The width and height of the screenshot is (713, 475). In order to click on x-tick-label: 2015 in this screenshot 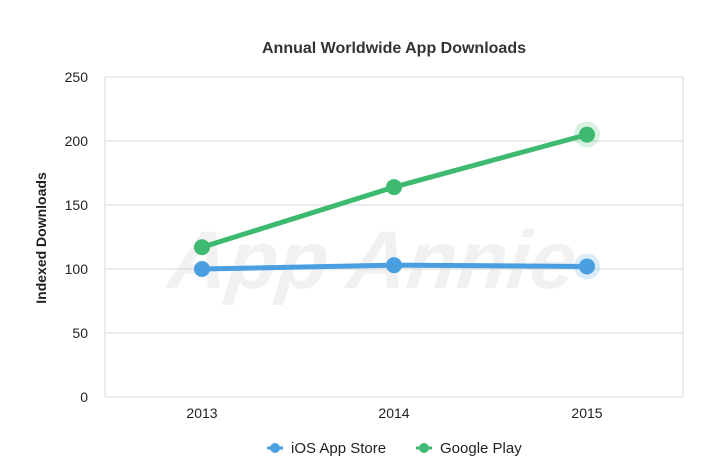, I will do `click(586, 413)`.